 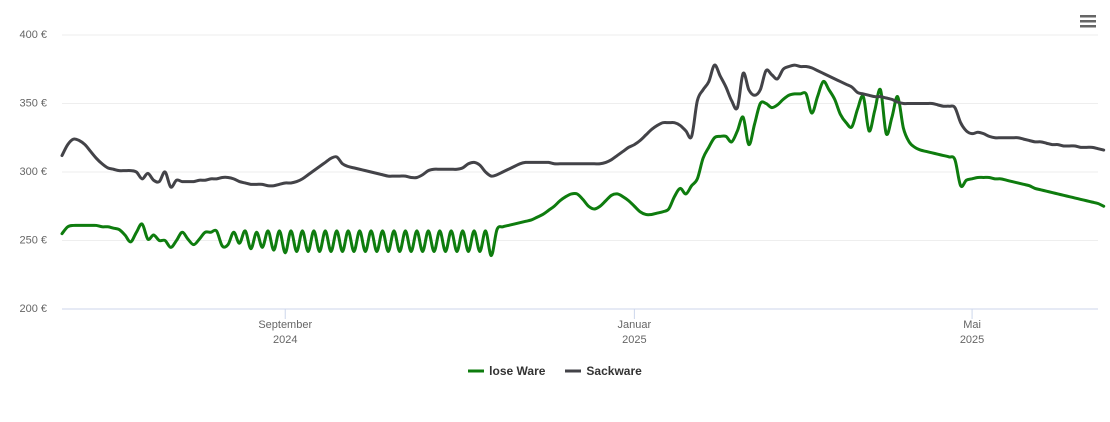 What do you see at coordinates (33, 103) in the screenshot?
I see `y-tick-label: 350 €` at bounding box center [33, 103].